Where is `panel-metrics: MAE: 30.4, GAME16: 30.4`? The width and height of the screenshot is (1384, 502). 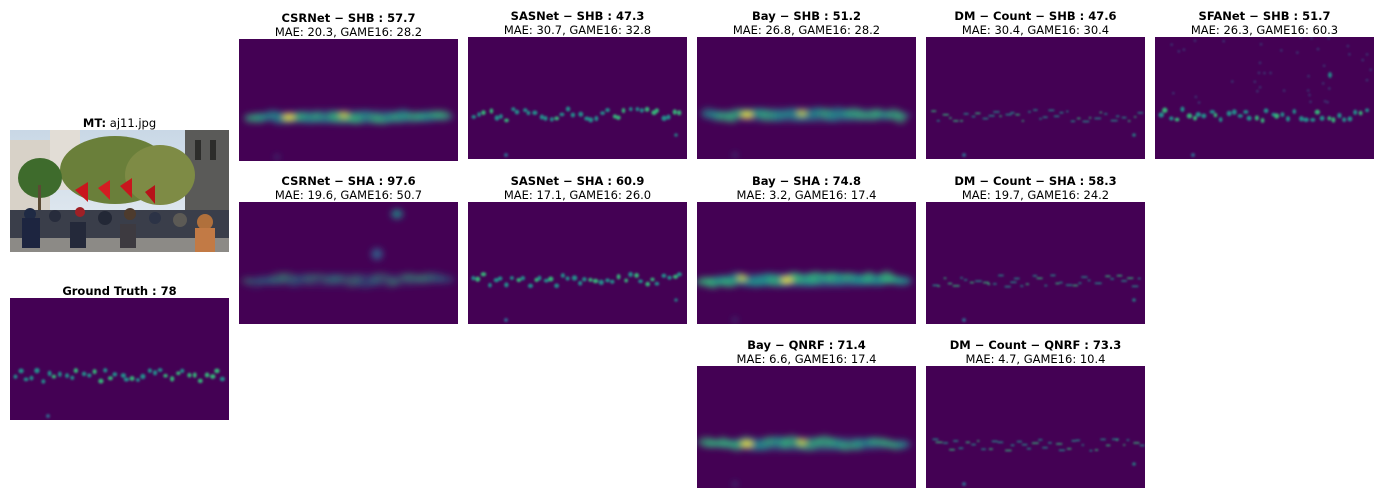
panel-metrics: MAE: 30.4, GAME16: 30.4 is located at coordinates (1035, 30).